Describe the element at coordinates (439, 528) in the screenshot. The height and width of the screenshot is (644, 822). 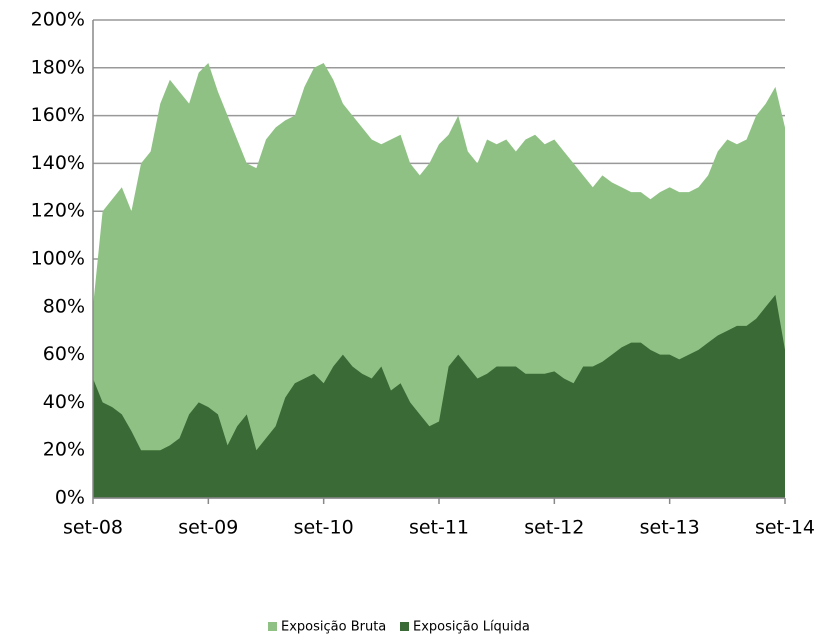
I see `x-tick-label: set-11` at that location.